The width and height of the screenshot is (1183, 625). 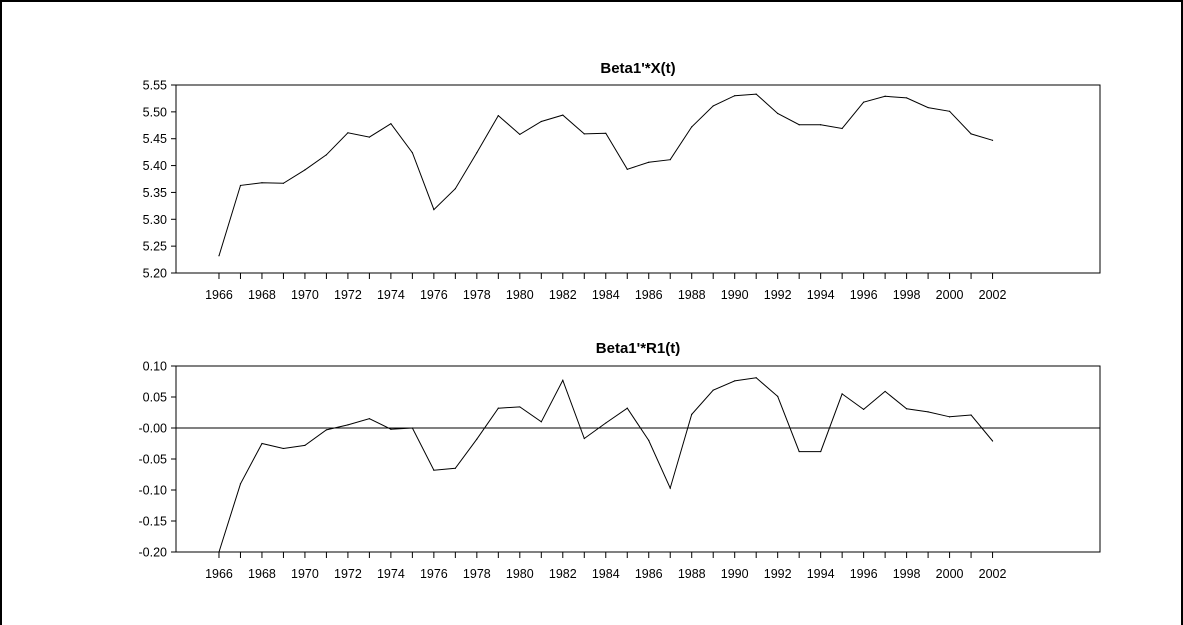 I want to click on y-tick-label: -0.10, so click(x=153, y=491).